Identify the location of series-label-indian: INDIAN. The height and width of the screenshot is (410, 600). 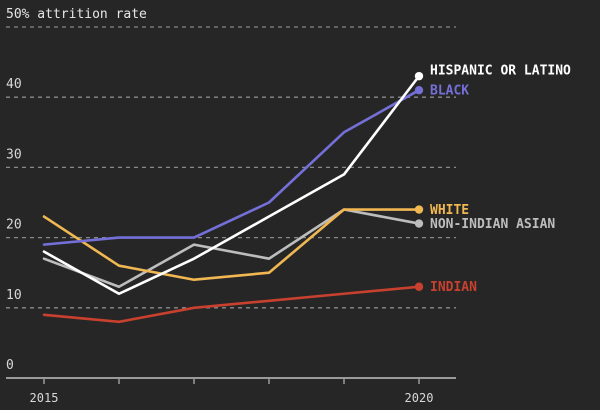
(453, 287).